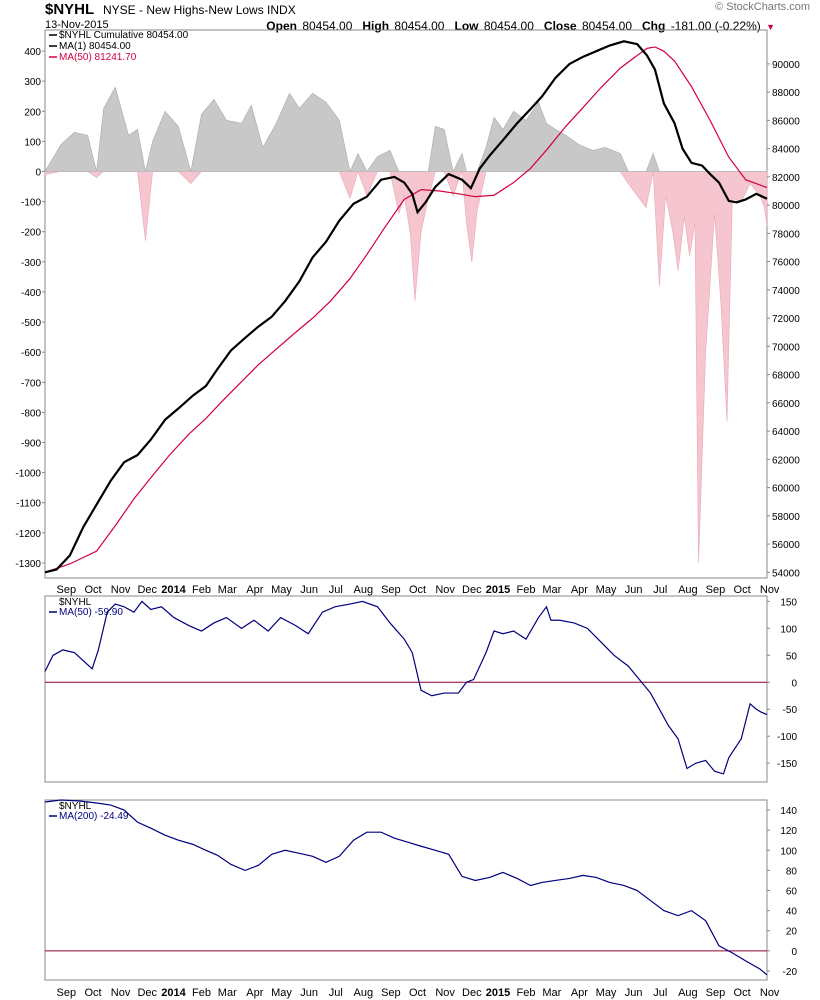  Describe the element at coordinates (31, 233) in the screenshot. I see `y-tick-left-label: -200` at that location.